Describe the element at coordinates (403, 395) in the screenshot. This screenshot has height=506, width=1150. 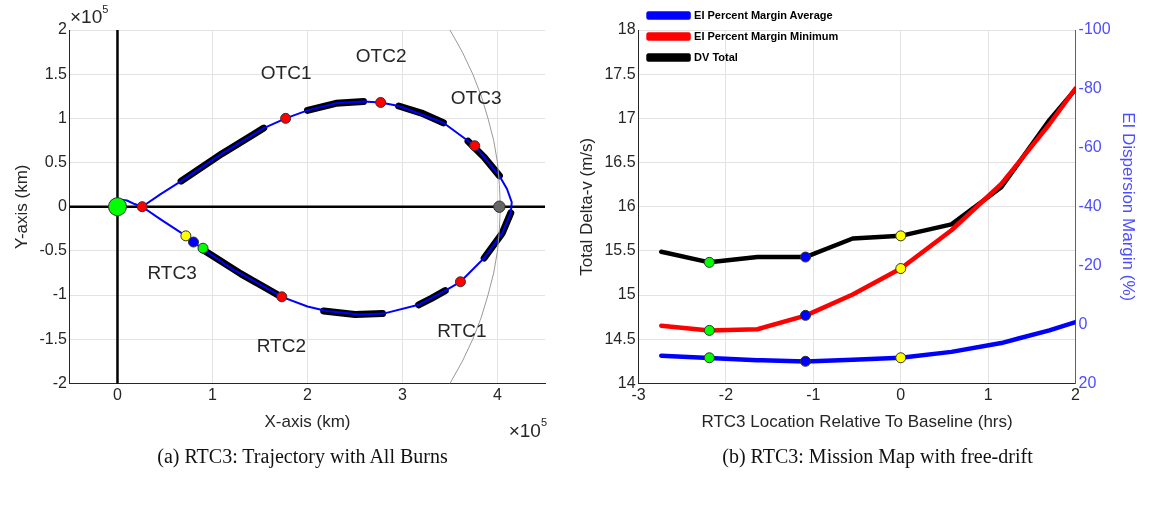
I see `x-tick-label: 3` at that location.